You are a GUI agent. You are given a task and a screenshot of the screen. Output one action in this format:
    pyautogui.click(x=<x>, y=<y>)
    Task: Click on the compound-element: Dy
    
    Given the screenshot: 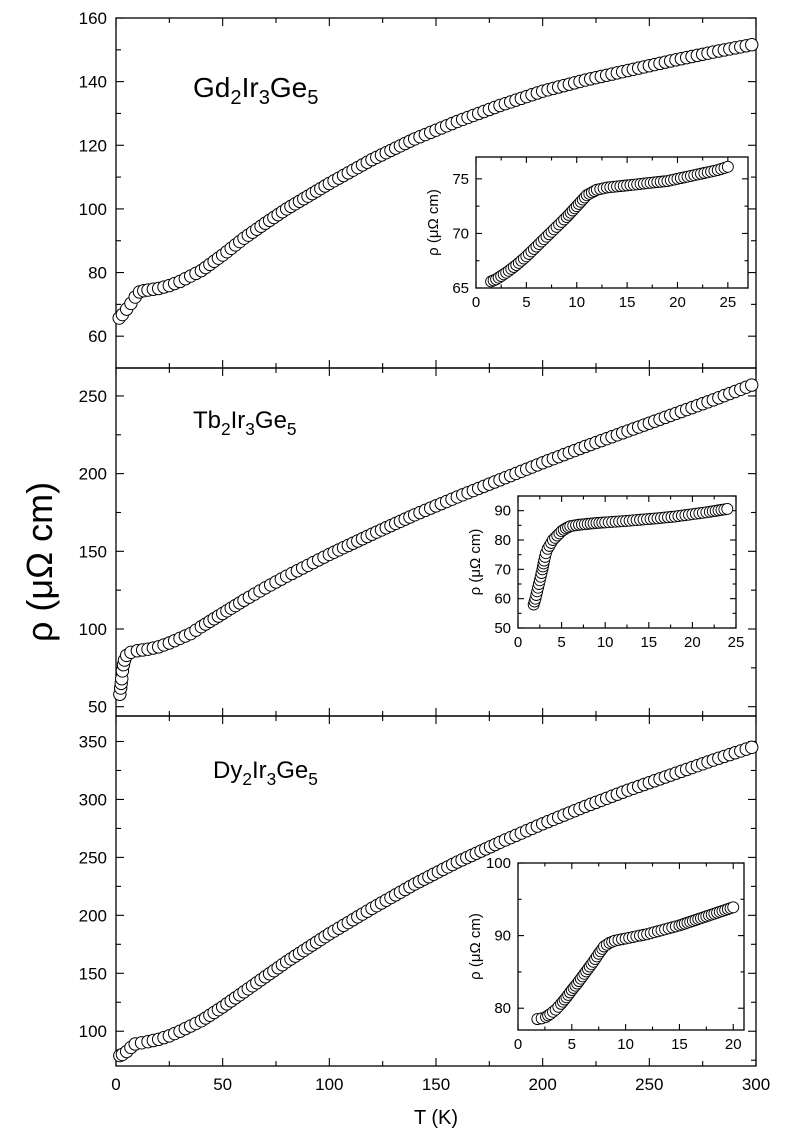 What is the action you would take?
    pyautogui.click(x=227, y=770)
    